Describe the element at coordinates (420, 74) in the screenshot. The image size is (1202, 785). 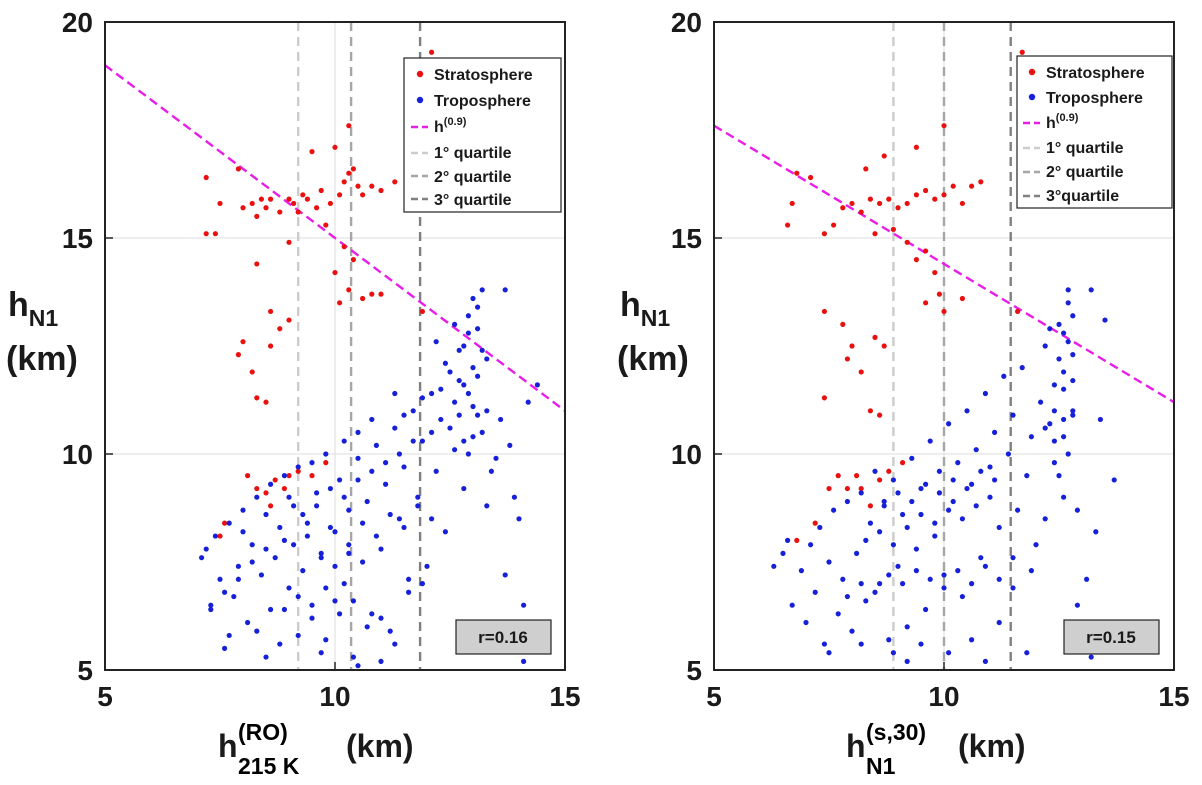
I see `legend-stratosphere-marker` at that location.